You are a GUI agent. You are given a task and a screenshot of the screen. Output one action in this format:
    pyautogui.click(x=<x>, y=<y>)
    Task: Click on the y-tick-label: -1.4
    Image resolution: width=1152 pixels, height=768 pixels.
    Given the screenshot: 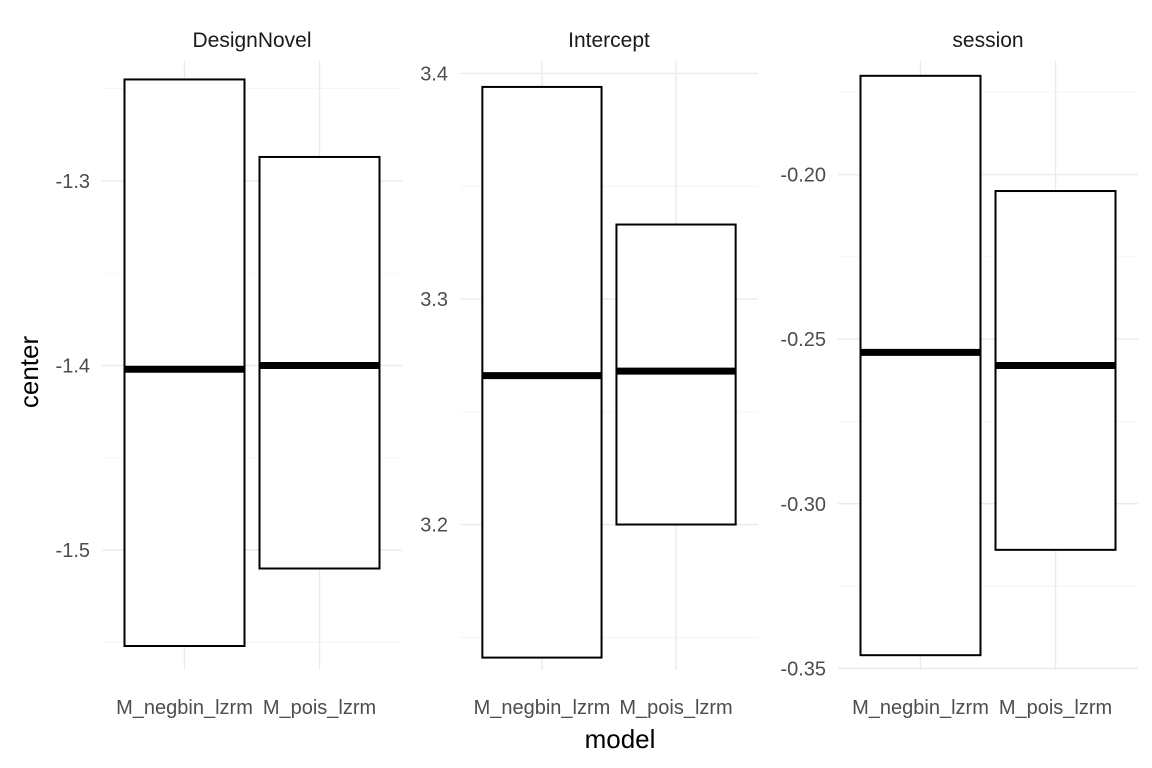 What is the action you would take?
    pyautogui.click(x=73, y=367)
    